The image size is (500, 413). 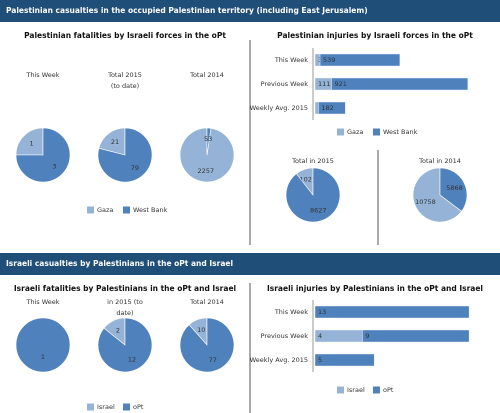 I want to click on slice-label: 5868, so click(x=454, y=188).